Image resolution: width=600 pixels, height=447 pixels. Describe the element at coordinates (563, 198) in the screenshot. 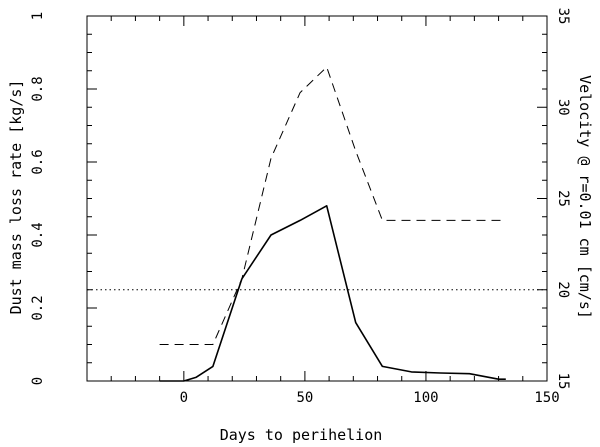

I see `y-right-tick-label: 25` at that location.